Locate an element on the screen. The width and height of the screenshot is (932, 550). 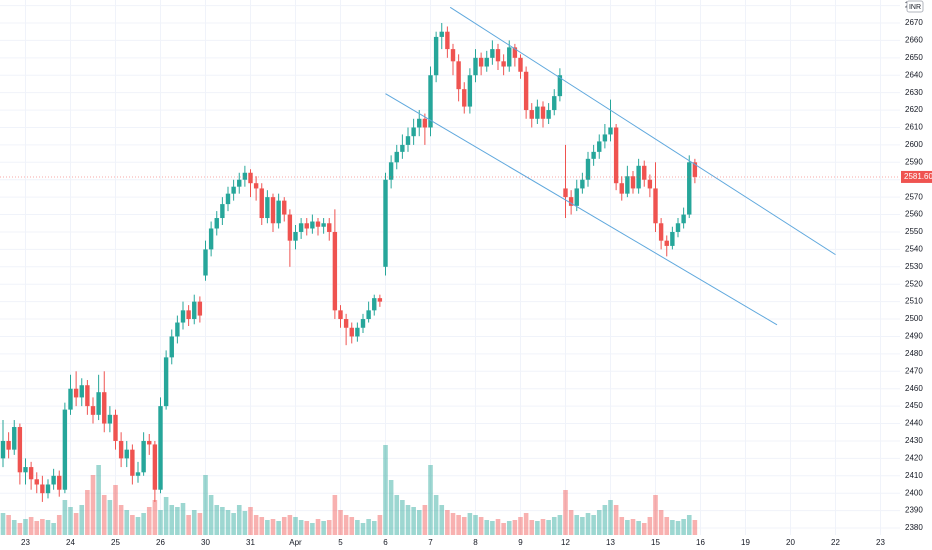
y-tick-label: 2420 is located at coordinates (914, 457).